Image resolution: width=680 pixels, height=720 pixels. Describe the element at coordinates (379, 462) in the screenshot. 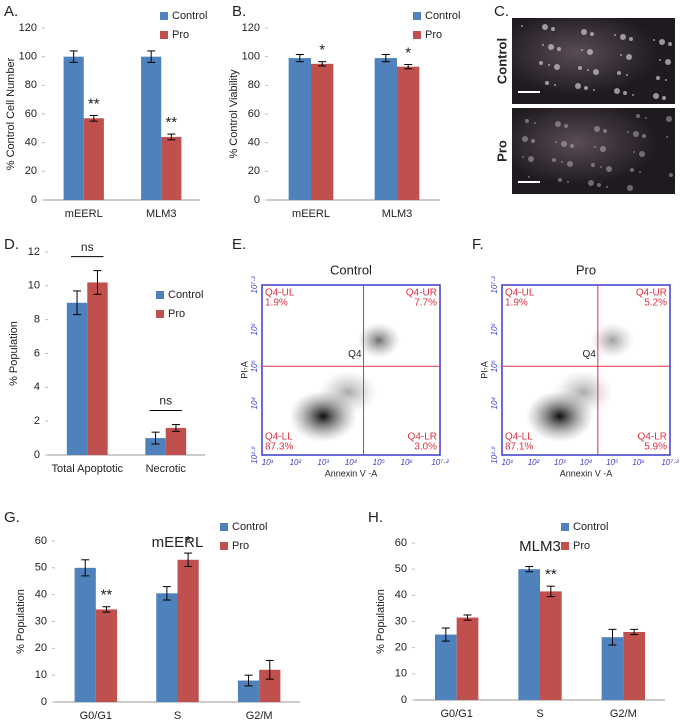

I see `x-tick-label: 10⁵` at that location.